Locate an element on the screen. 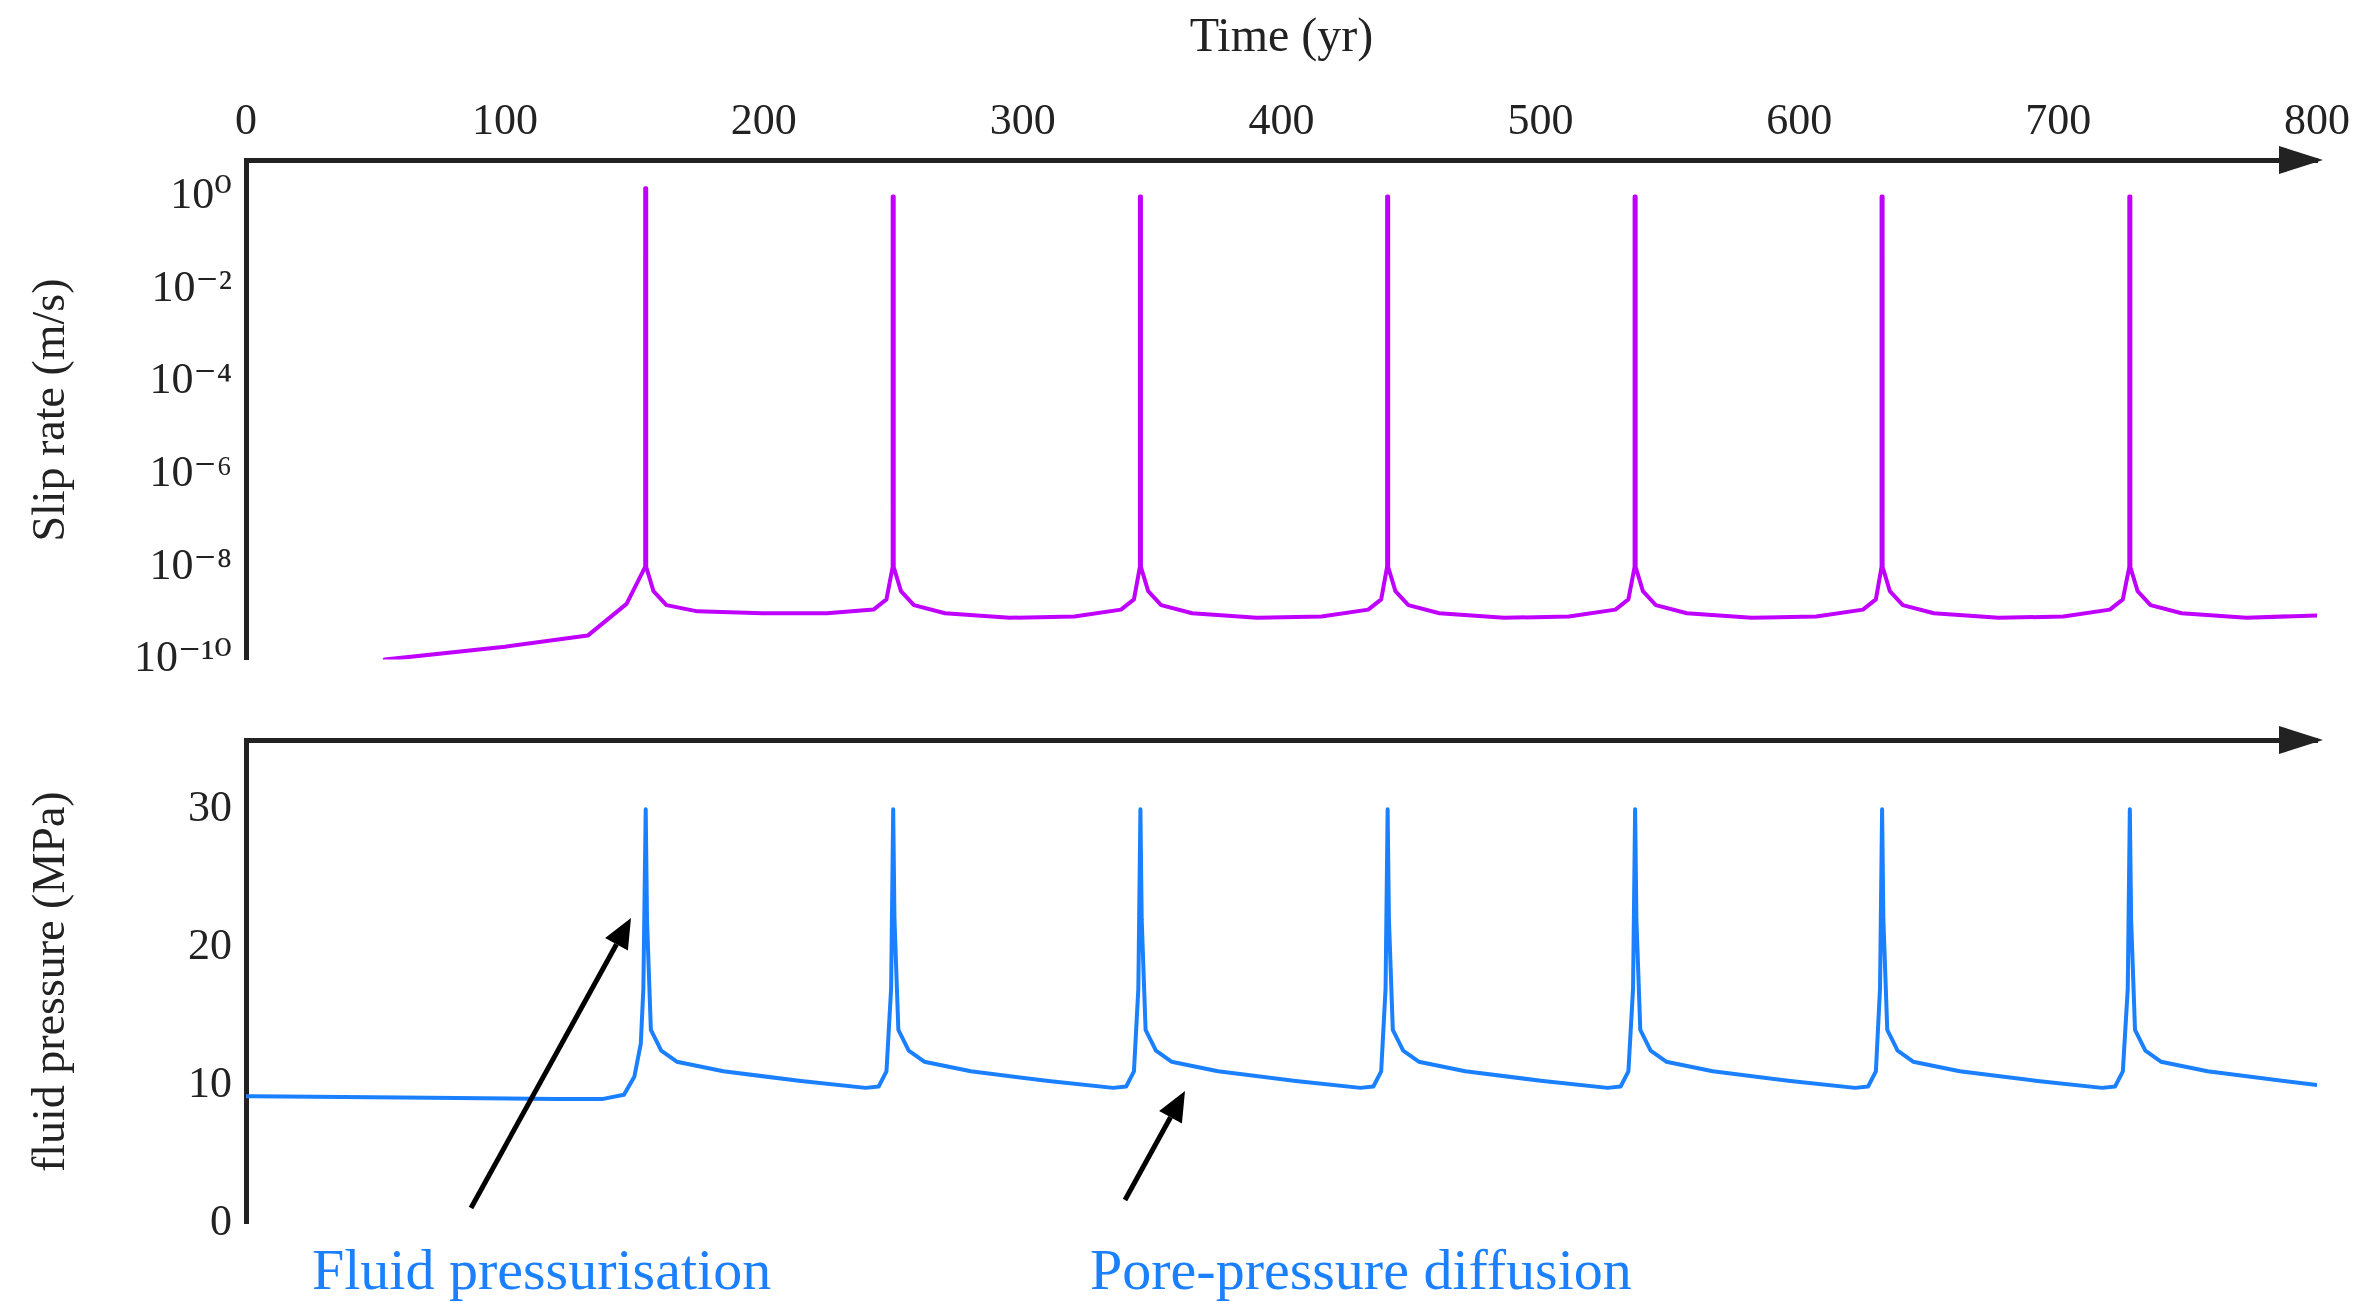 The height and width of the screenshot is (1303, 2367). y-axis-title: Slip rate (m/s) is located at coordinates (48, 410).